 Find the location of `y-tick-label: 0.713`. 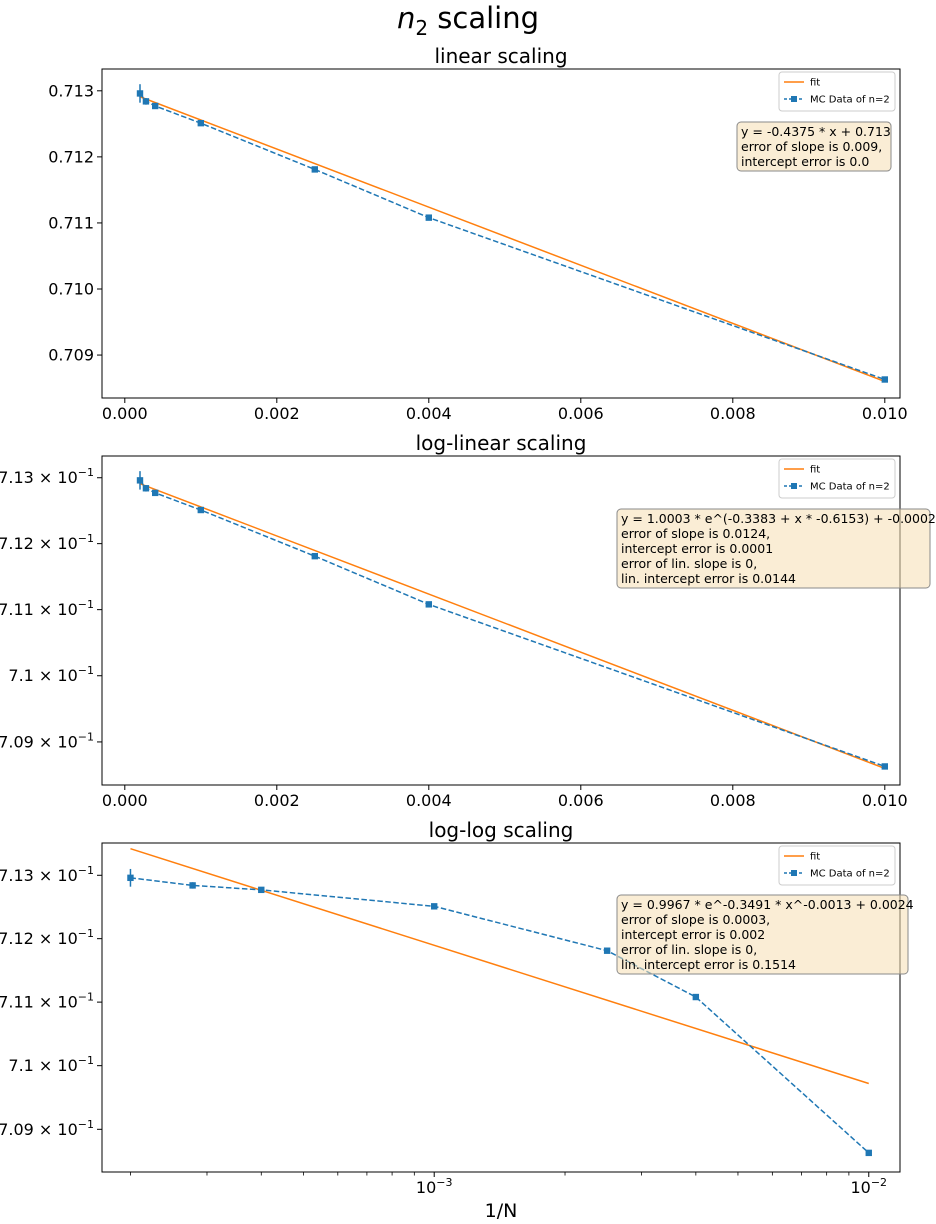

y-tick-label: 0.713 is located at coordinates (71, 90).